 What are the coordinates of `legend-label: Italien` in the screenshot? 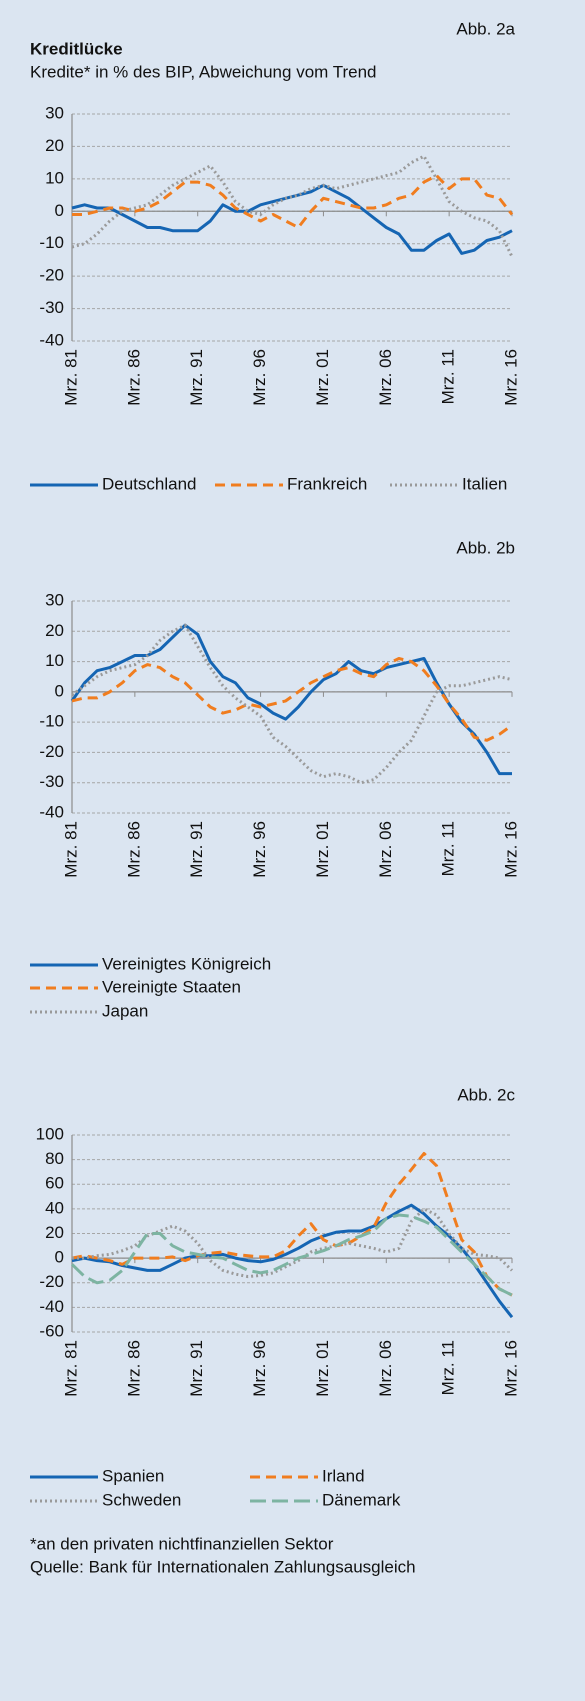 It's located at (484, 483).